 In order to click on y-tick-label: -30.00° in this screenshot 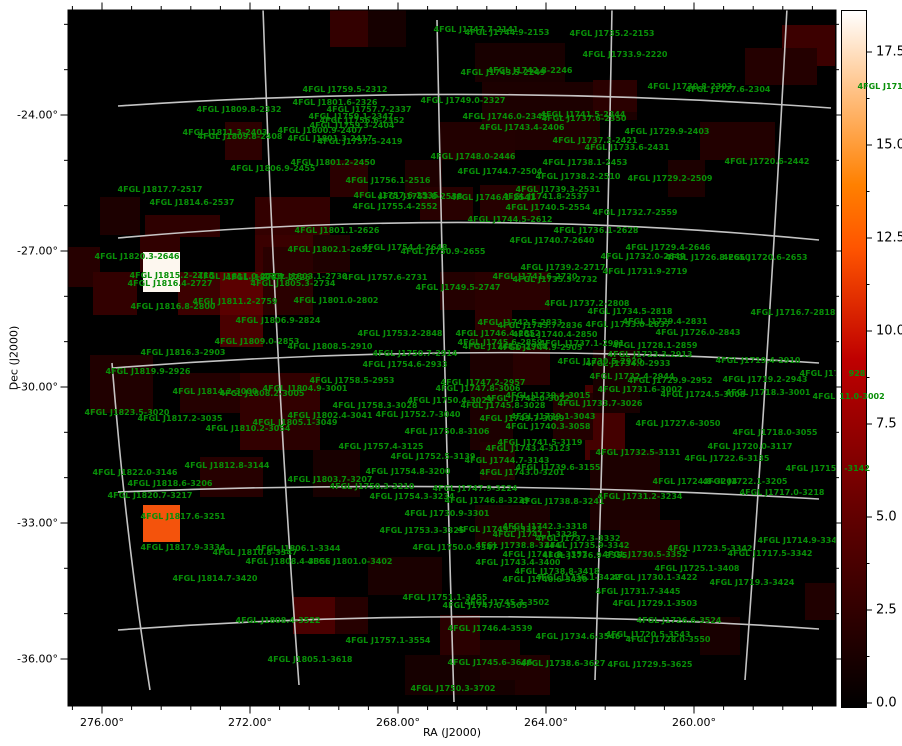, I will do `click(37, 387)`.